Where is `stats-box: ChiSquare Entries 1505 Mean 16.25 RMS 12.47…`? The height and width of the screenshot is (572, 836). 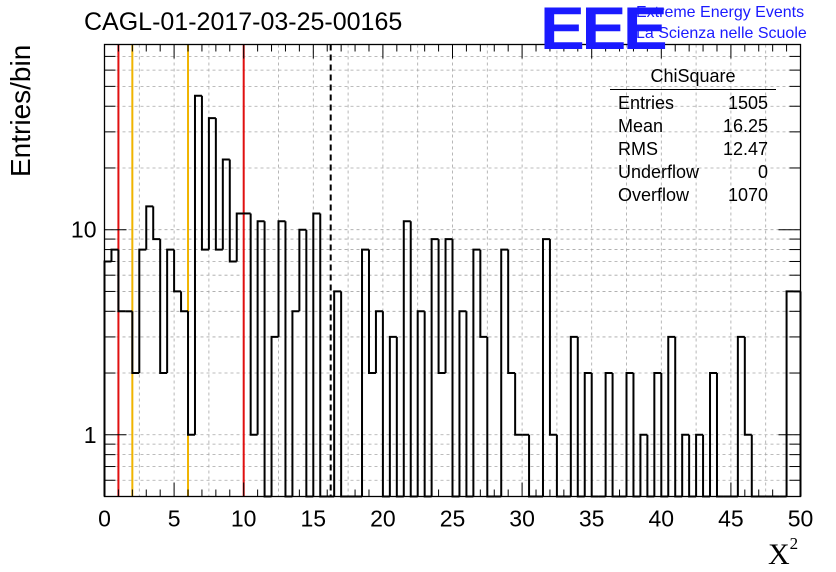 stats-box: ChiSquare Entries 1505 Mean 16.25 RMS 12.47… is located at coordinates (693, 137).